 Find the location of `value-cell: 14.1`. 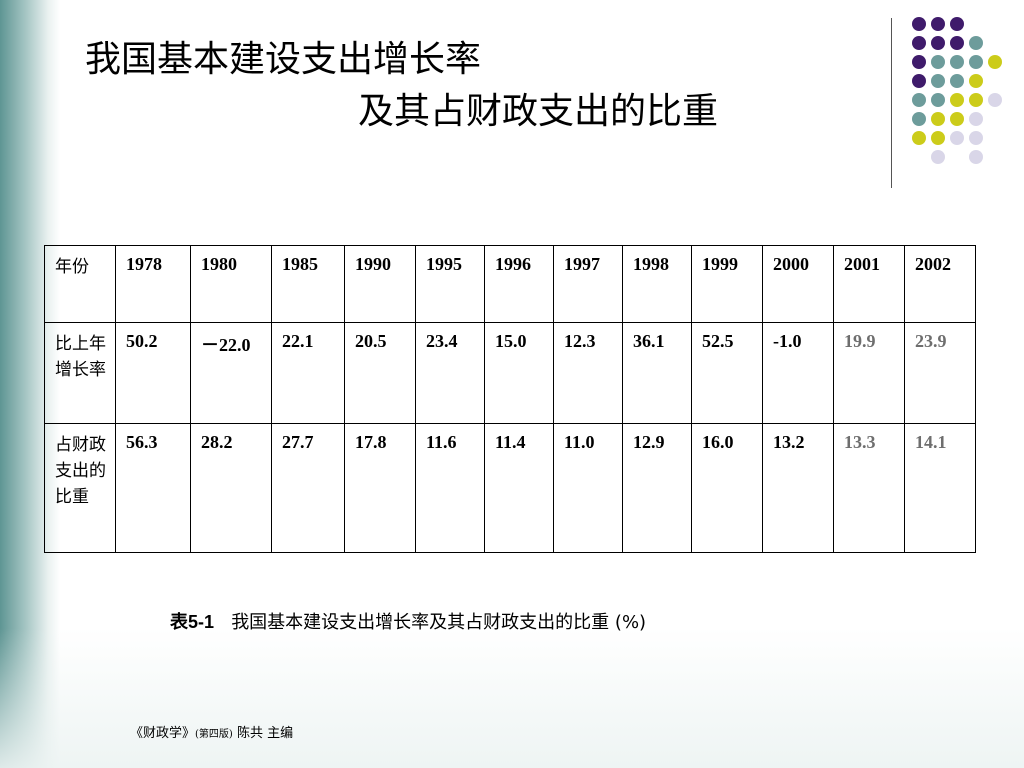

value-cell: 14.1 is located at coordinates (940, 488).